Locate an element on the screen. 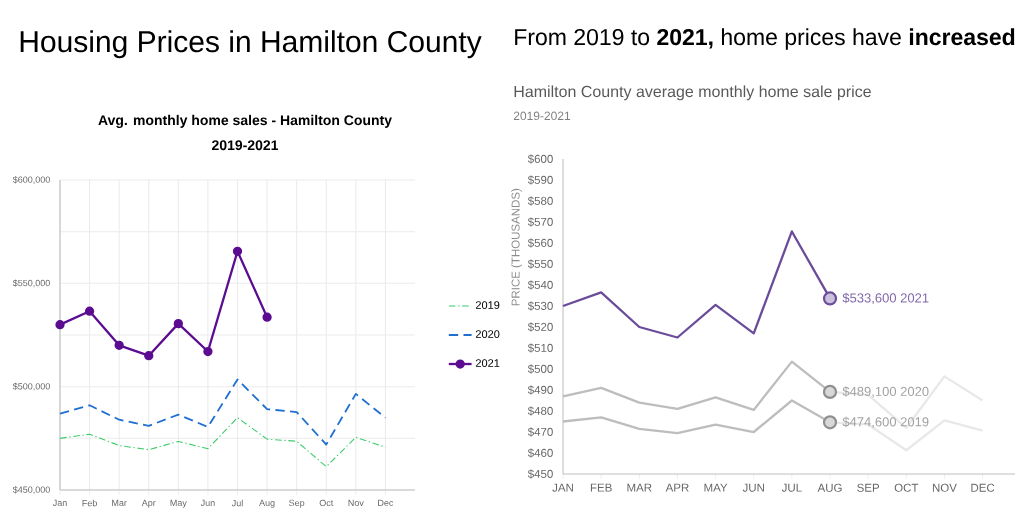 This screenshot has height=529, width=1015. legend-label: 2021 is located at coordinates (487, 363).